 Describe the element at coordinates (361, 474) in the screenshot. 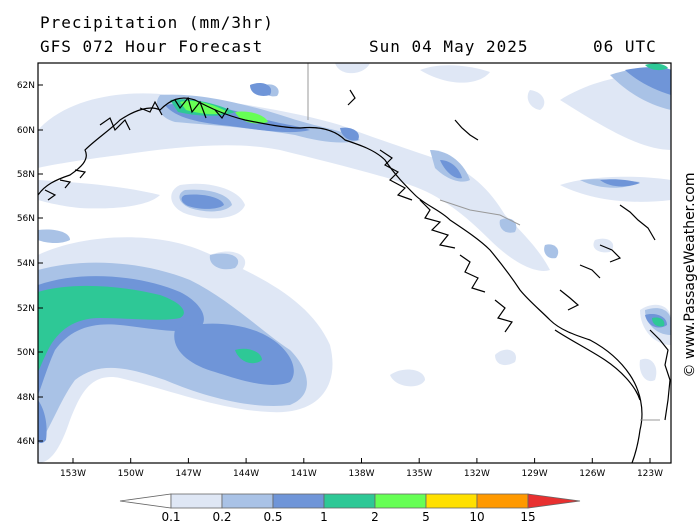

I see `lon-label: 138W` at that location.